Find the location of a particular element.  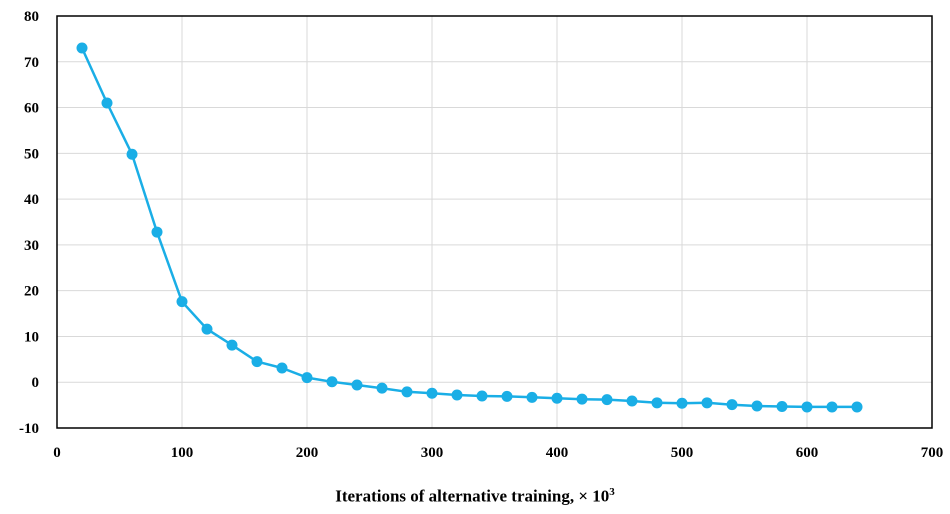

x-tick-label: 300 is located at coordinates (432, 453).